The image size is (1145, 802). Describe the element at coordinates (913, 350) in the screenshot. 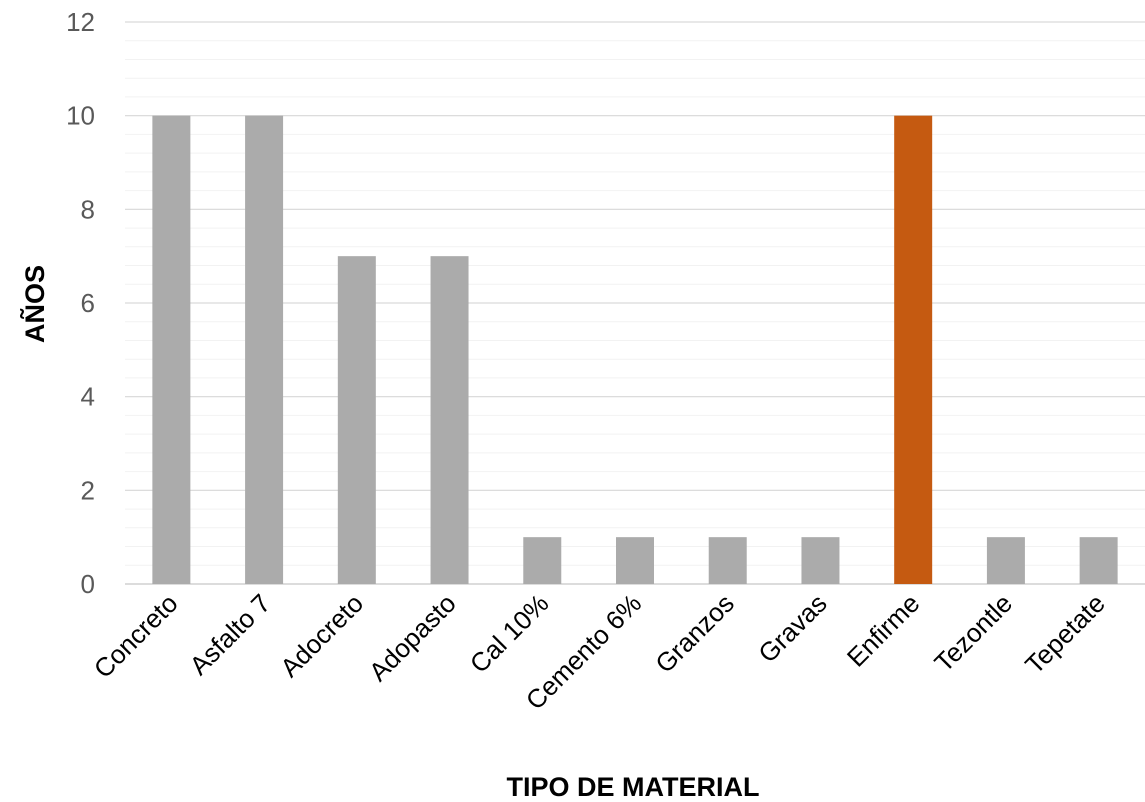

I see `bar-enfirme` at that location.